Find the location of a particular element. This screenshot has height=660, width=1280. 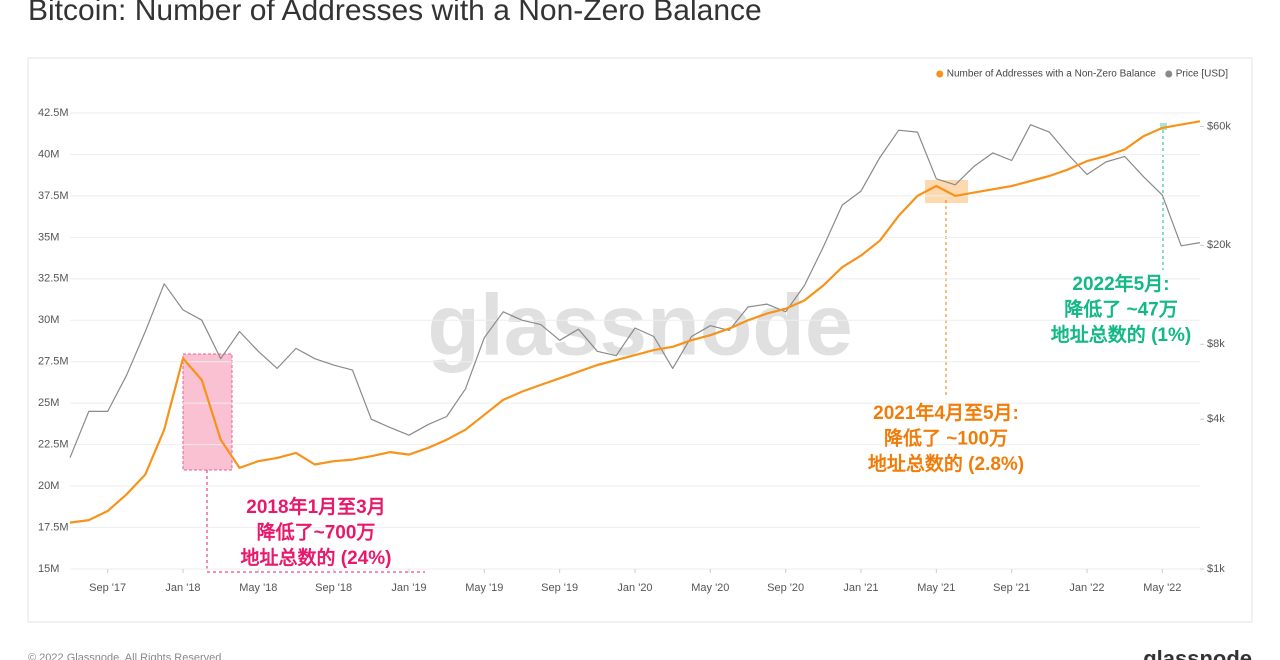

x-tick-label: Jan '22 is located at coordinates (1086, 588).